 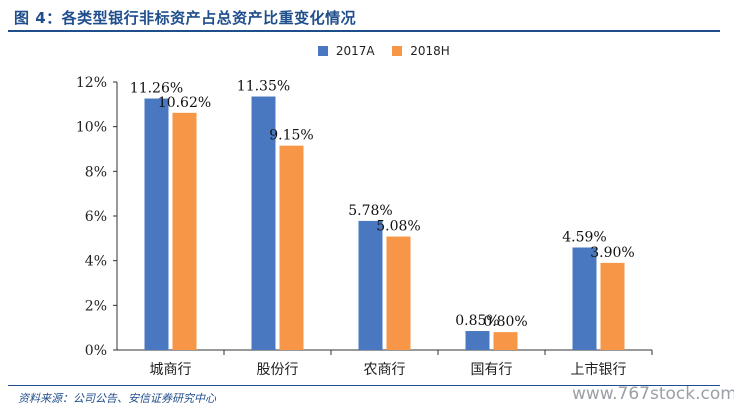 What do you see at coordinates (171, 370) in the screenshot?
I see `x-tick-label: 城商行` at bounding box center [171, 370].